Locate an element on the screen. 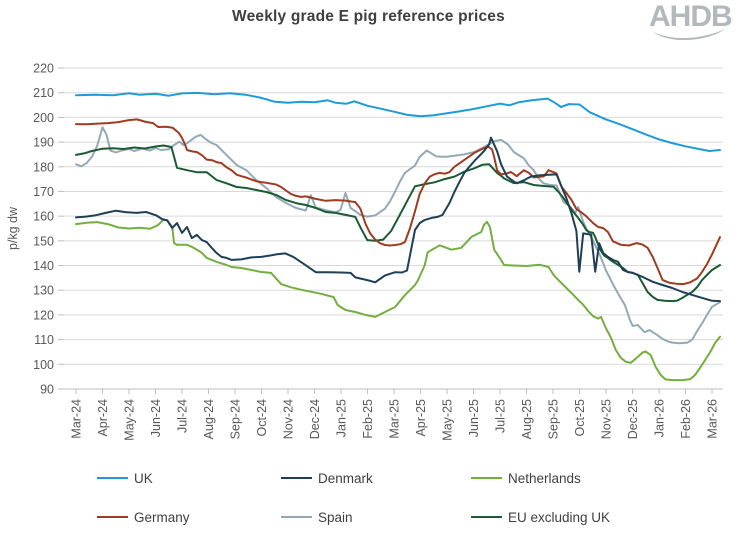 The image size is (737, 542). legend-item-denmark: Denmark is located at coordinates (376, 478).